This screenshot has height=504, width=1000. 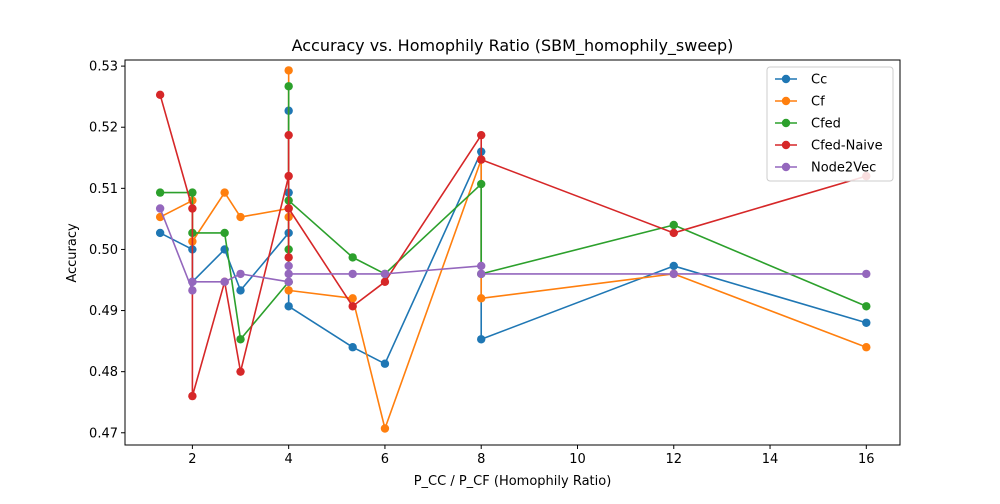 What do you see at coordinates (531, 456) in the screenshot?
I see `x-axis-ticks: 2 4 6 8 10 12 14 16` at bounding box center [531, 456].